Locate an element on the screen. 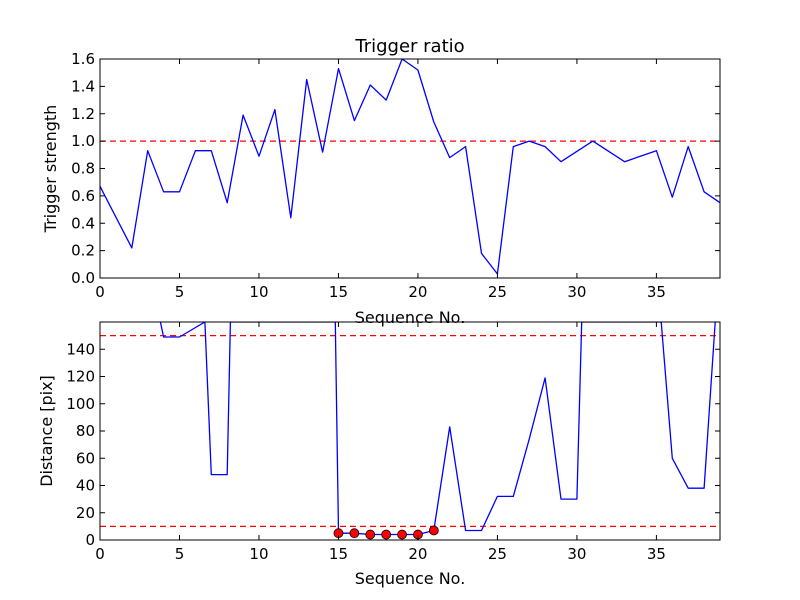 The width and height of the screenshot is (800, 600). top-x-tick-label: 25 is located at coordinates (497, 292).